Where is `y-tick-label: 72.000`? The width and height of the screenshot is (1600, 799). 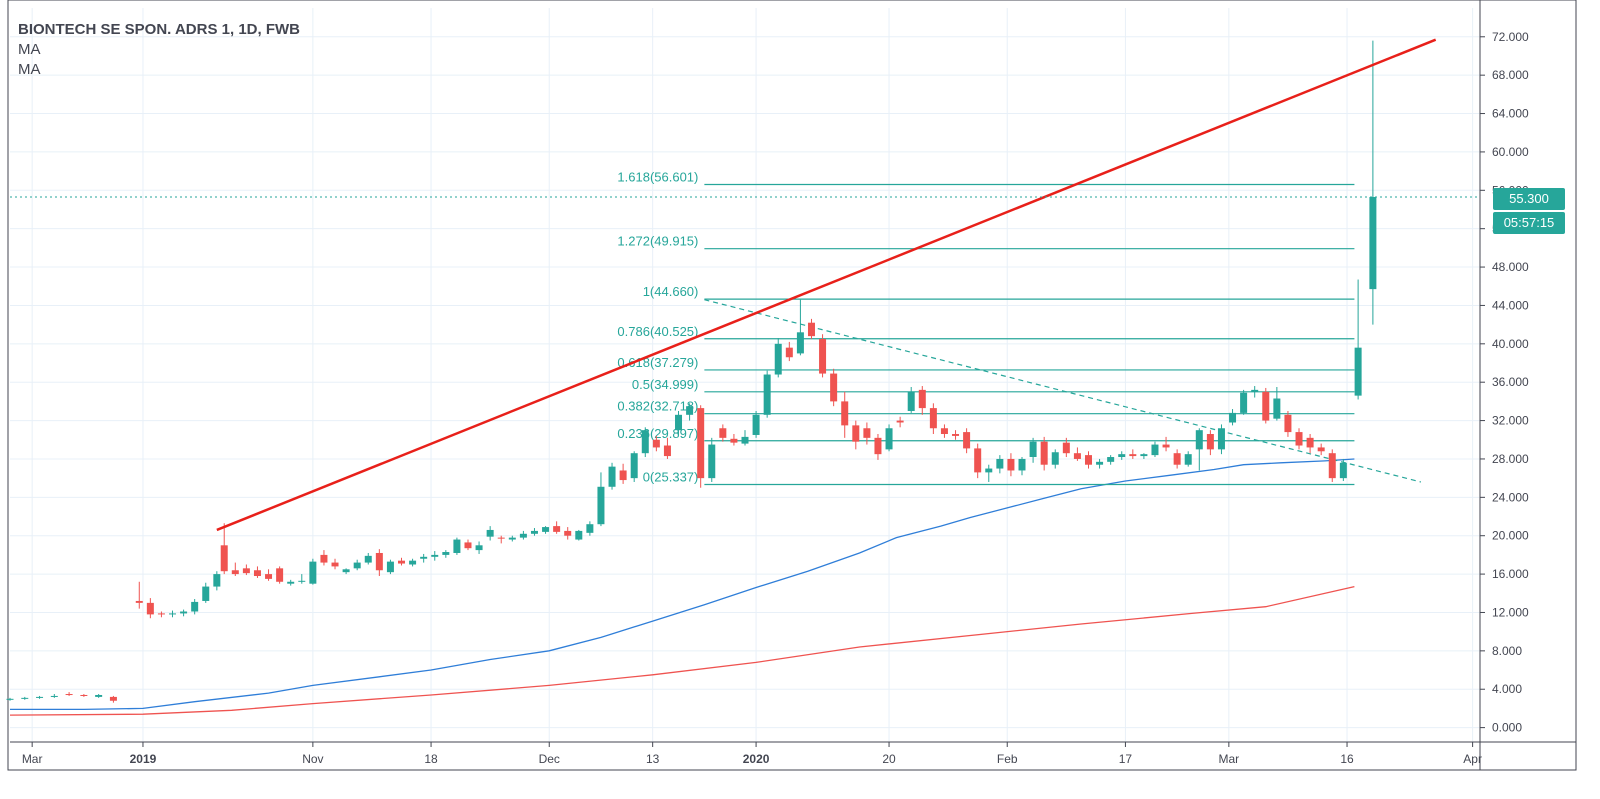
y-tick-label: 72.000 is located at coordinates (1510, 37).